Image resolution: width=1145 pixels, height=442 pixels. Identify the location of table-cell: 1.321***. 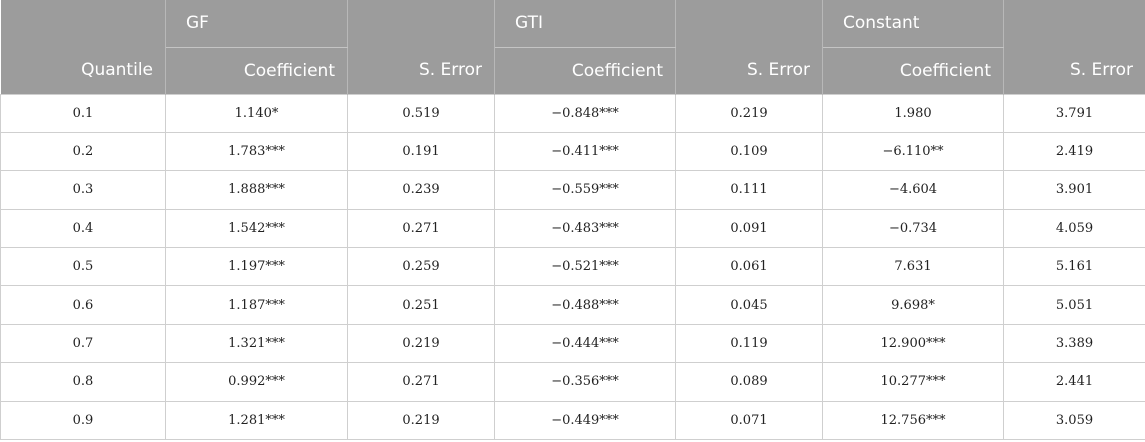
(256, 343).